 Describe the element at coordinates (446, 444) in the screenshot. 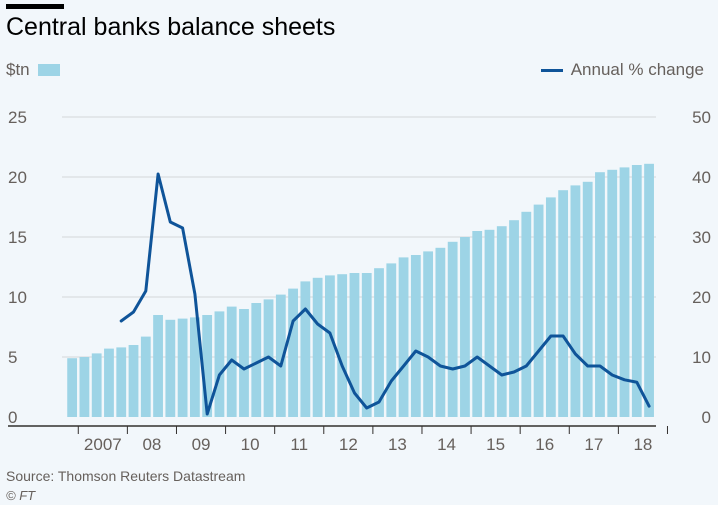

I see `x-tick-label: 14` at that location.